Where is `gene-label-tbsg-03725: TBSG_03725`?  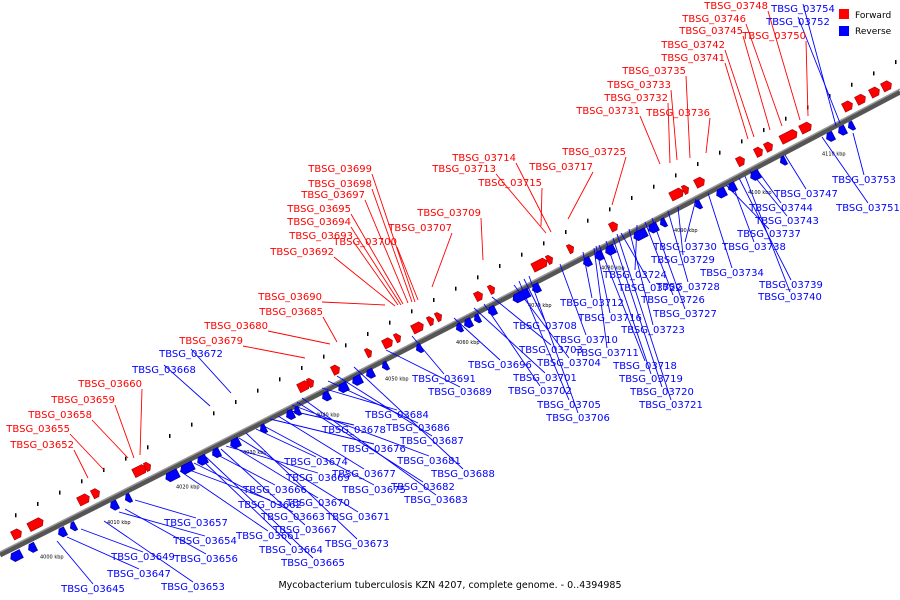
gene-label-tbsg-03725: TBSG_03725 is located at coordinates (593, 152).